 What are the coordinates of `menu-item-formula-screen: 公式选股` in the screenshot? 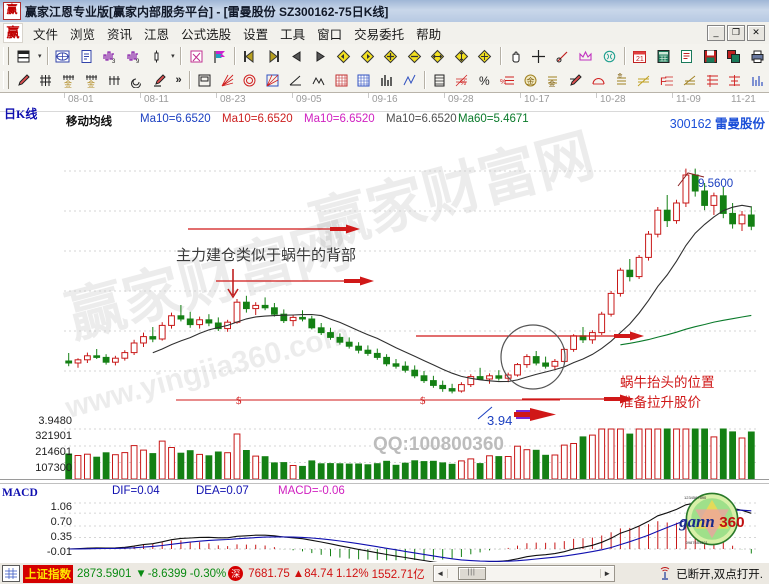 It's located at (206, 34).